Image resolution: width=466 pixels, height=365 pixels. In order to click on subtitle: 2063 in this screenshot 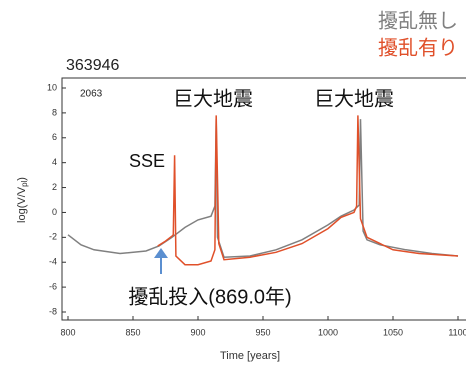, I will do `click(91, 94)`.